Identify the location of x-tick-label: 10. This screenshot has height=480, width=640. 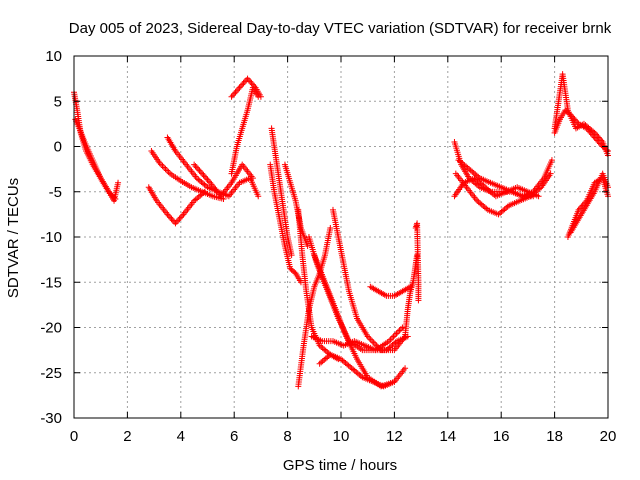
(341, 436).